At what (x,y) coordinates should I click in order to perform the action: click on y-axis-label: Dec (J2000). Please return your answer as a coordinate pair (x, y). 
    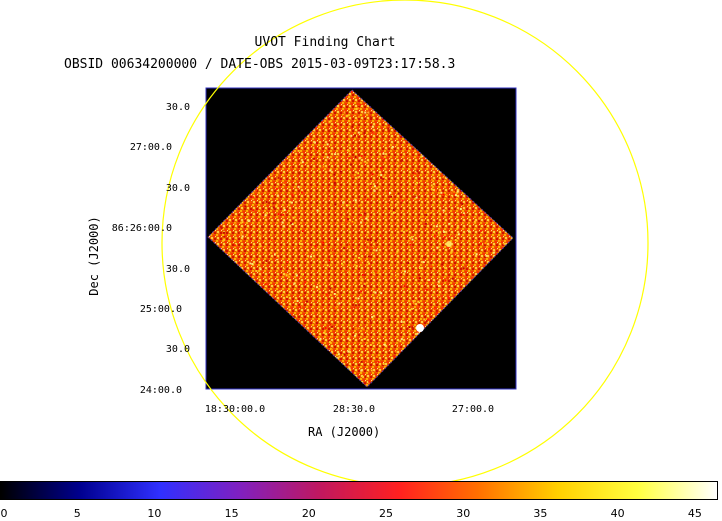
    Looking at the image, I should click on (94, 256).